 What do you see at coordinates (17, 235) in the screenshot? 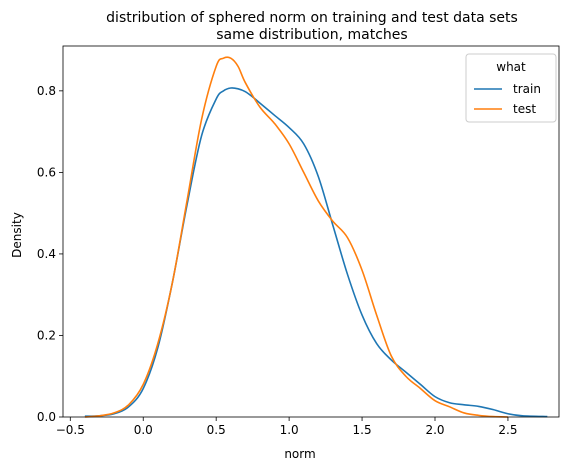
I see `y-axis-label: Density` at bounding box center [17, 235].